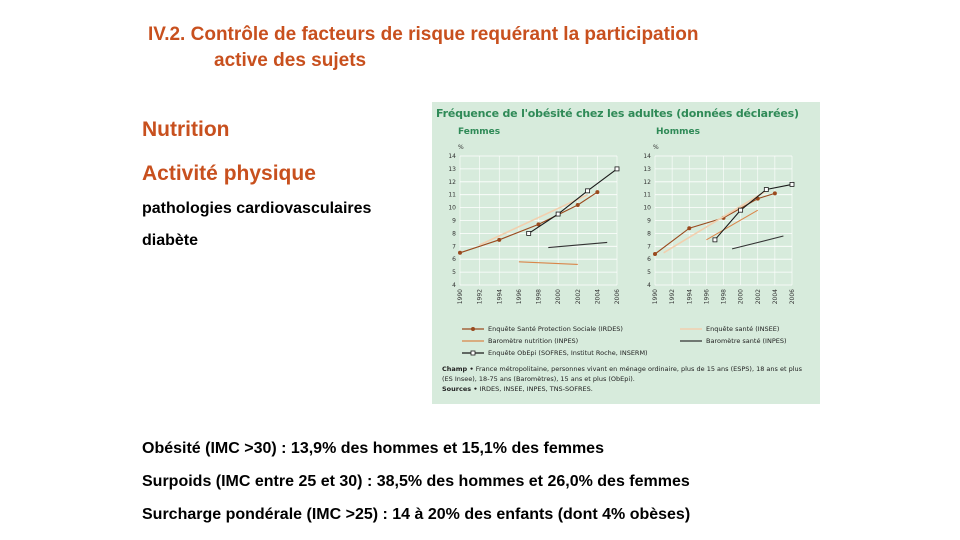  What do you see at coordinates (473, 329) in the screenshot?
I see `legend-swatch-esps` at bounding box center [473, 329].